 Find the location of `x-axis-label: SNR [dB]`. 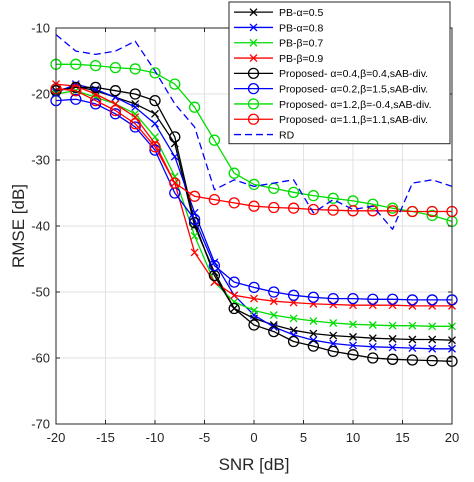

x-axis-label: SNR [dB] is located at coordinates (254, 464).